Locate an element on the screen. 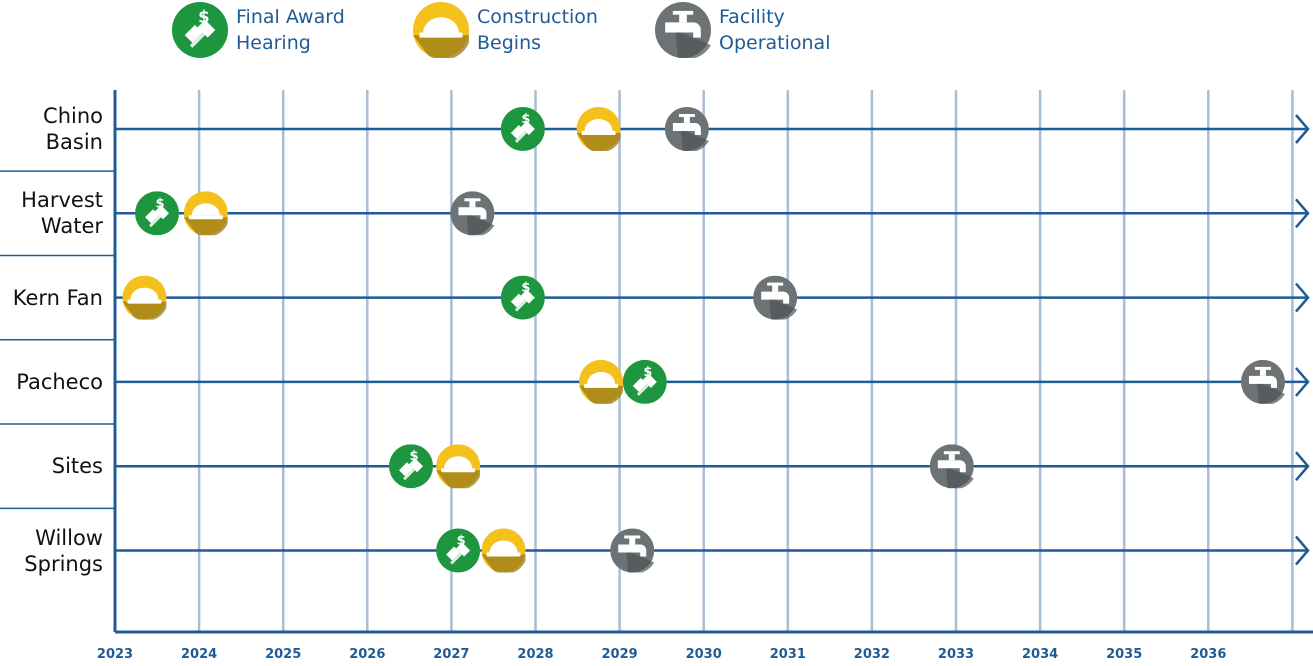 This screenshot has height=666, width=1313. row-label-line1: Chino is located at coordinates (73, 116).